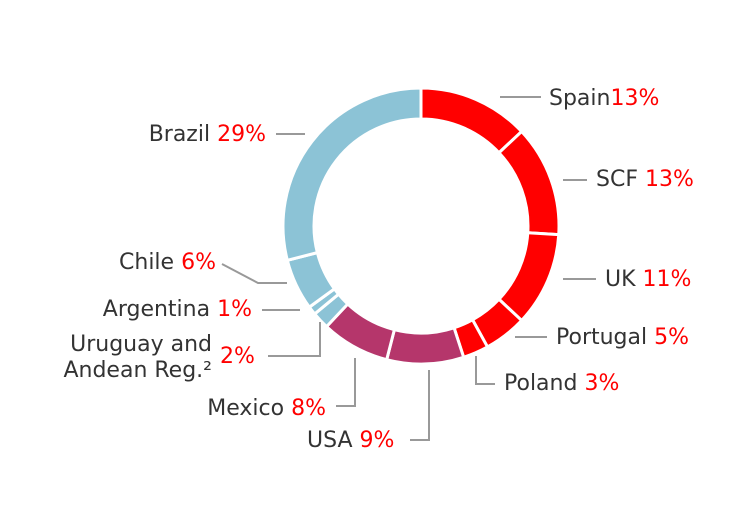 The height and width of the screenshot is (517, 742). Describe the element at coordinates (528, 183) in the screenshot. I see `slice-scf` at that location.